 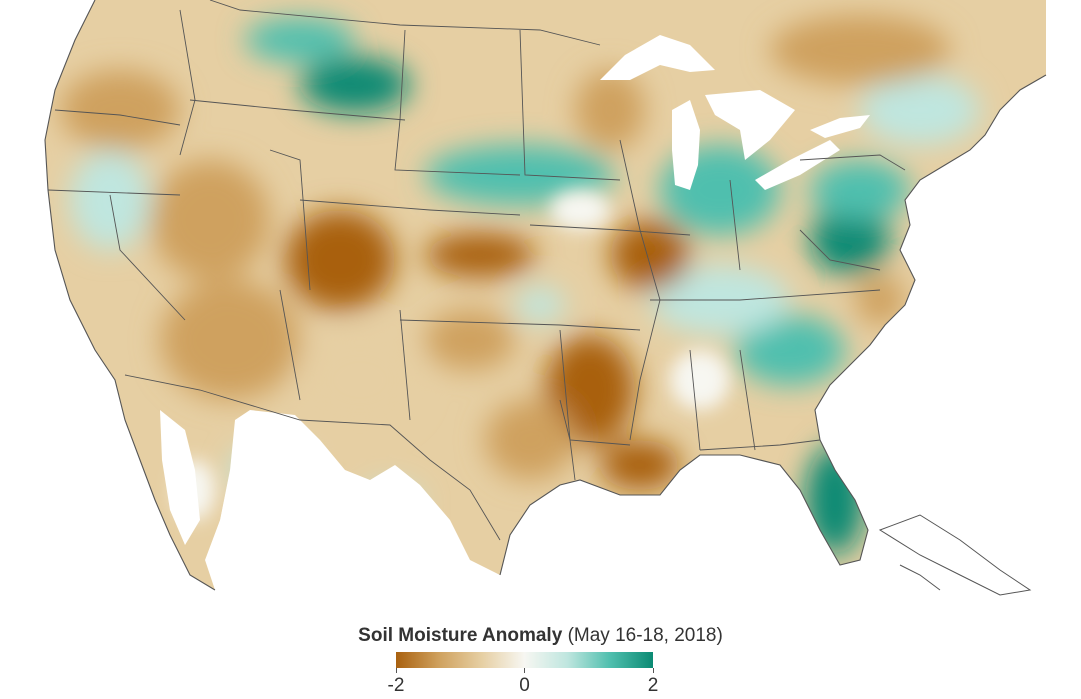 I want to click on border-al-ga, so click(x=747, y=400).